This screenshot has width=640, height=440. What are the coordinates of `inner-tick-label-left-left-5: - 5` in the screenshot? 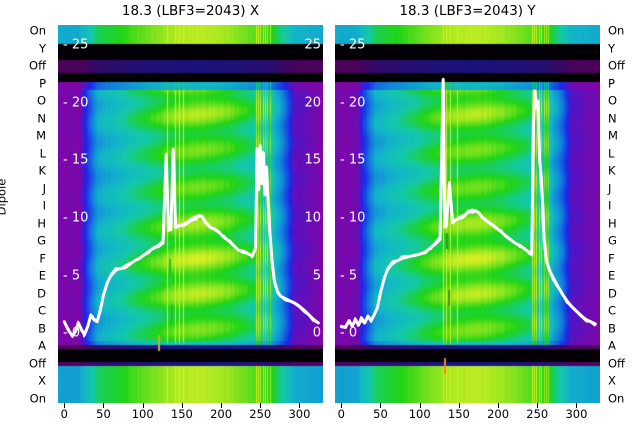 It's located at (72, 276).